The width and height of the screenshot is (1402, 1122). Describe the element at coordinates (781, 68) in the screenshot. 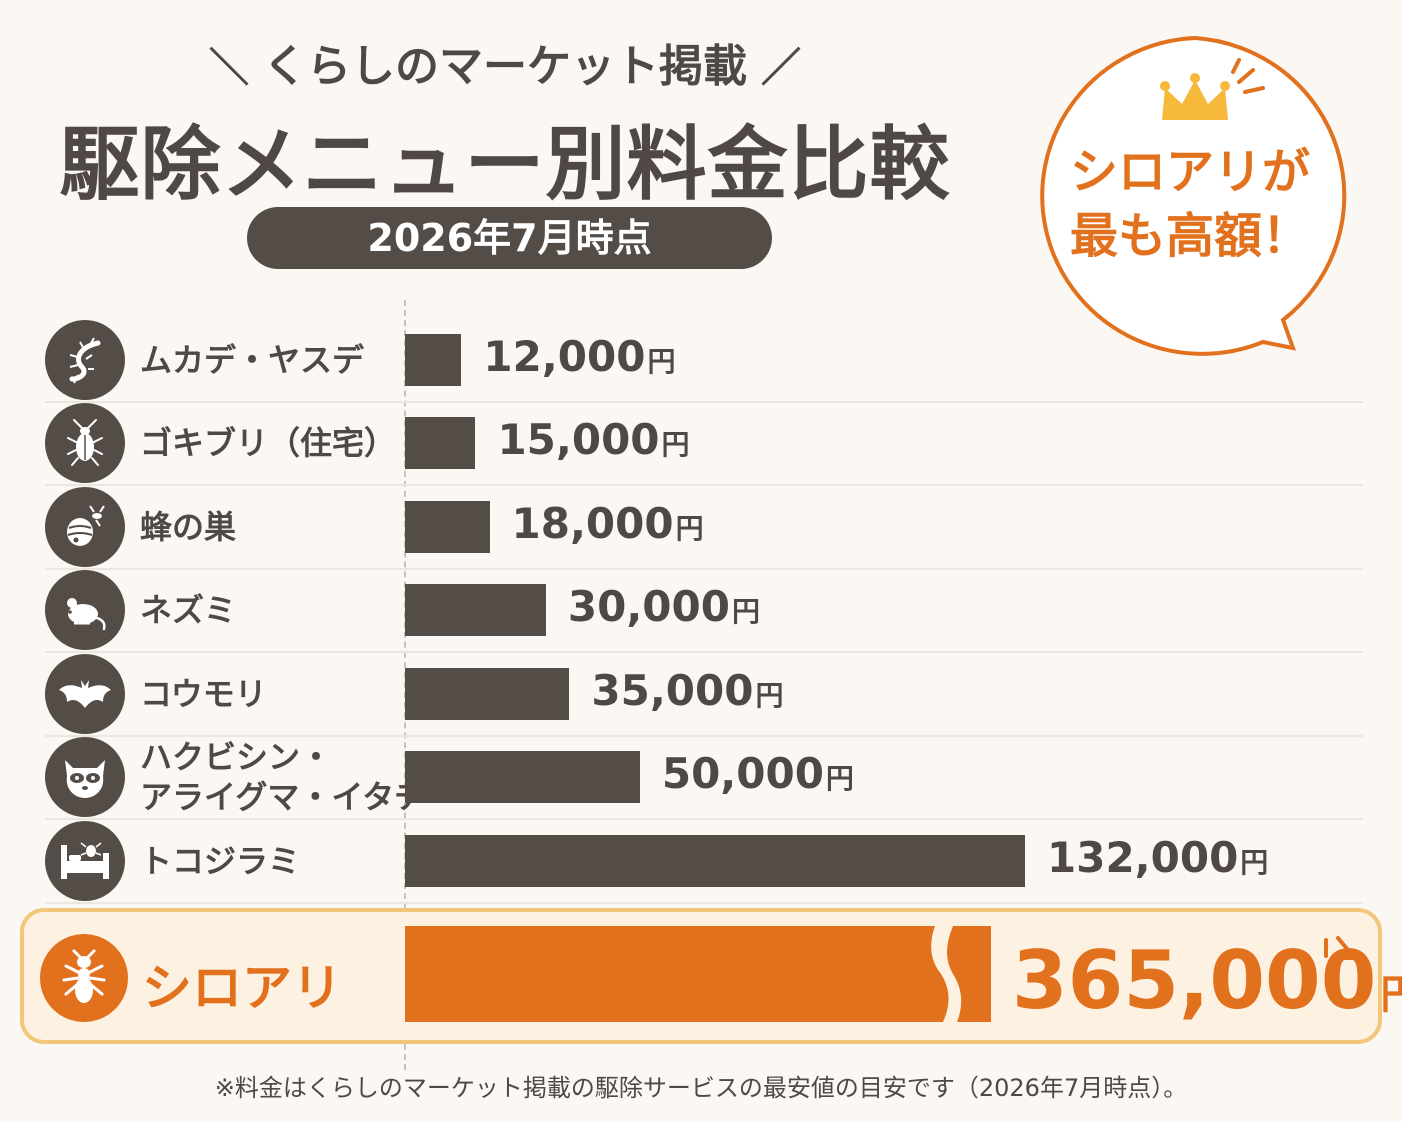

I see `slash-right-icon: ／` at that location.